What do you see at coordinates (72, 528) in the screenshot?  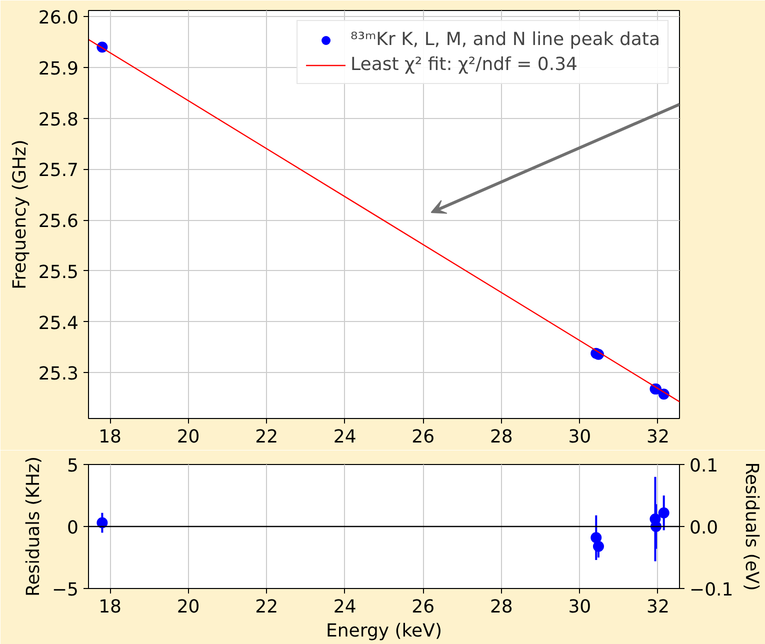 I see `y-tick-label: 0` at bounding box center [72, 528].